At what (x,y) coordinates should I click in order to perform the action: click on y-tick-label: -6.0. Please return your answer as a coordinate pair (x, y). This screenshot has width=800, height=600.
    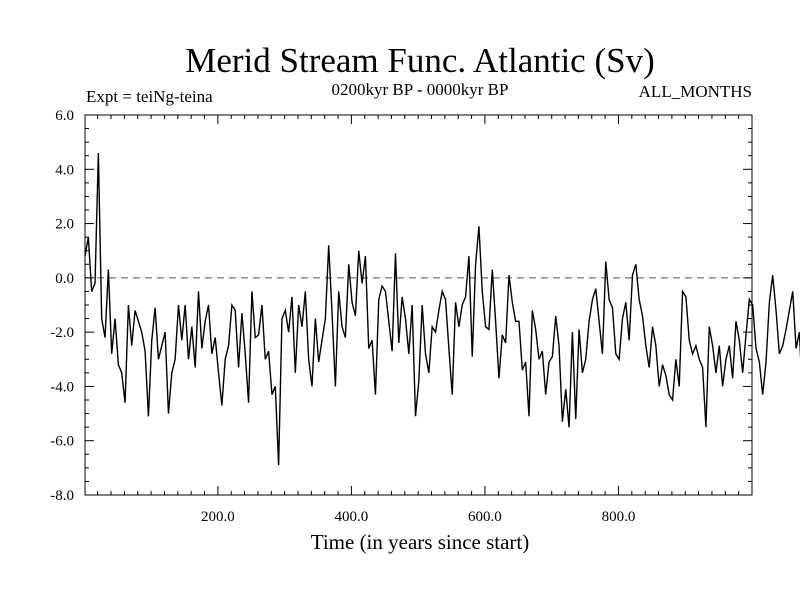
    Looking at the image, I should click on (62, 442).